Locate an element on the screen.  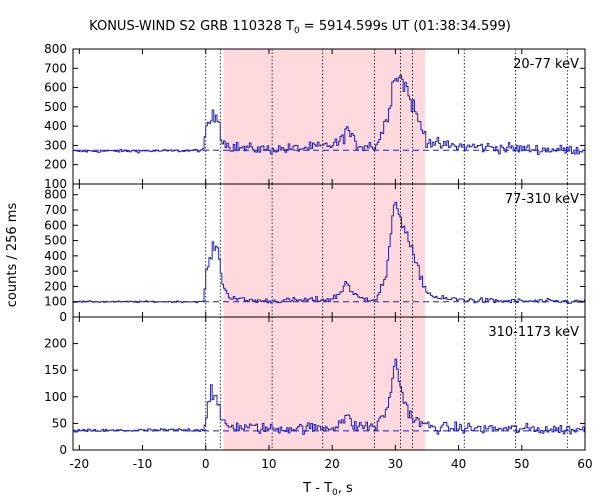
x-axis-label: T - T0, s is located at coordinates (327, 489).